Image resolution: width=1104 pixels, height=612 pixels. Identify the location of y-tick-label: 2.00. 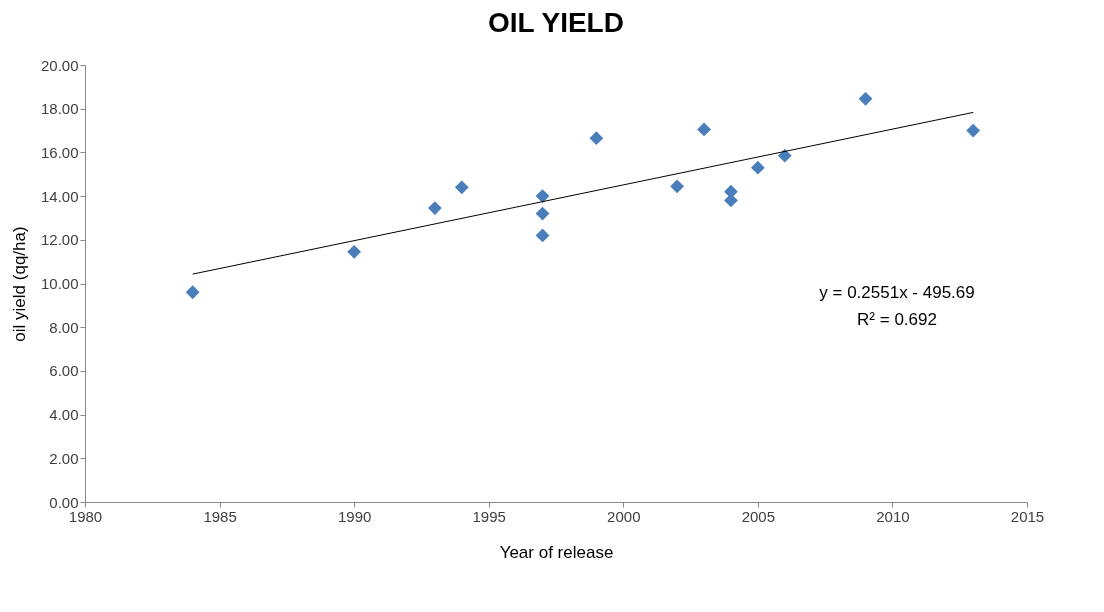
(64, 458).